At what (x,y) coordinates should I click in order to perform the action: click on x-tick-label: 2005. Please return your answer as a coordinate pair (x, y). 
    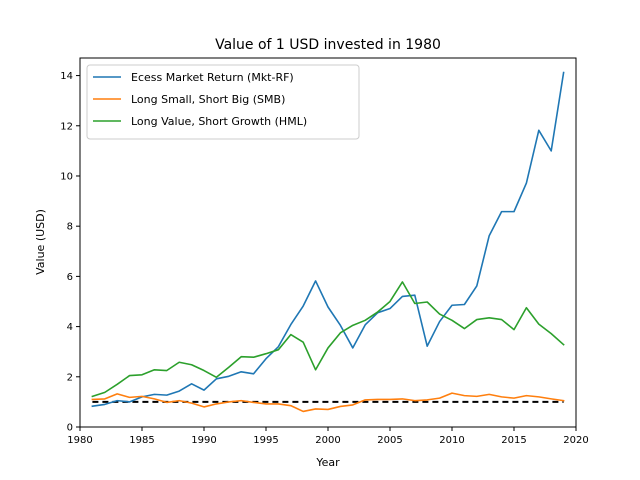
    Looking at the image, I should click on (389, 440).